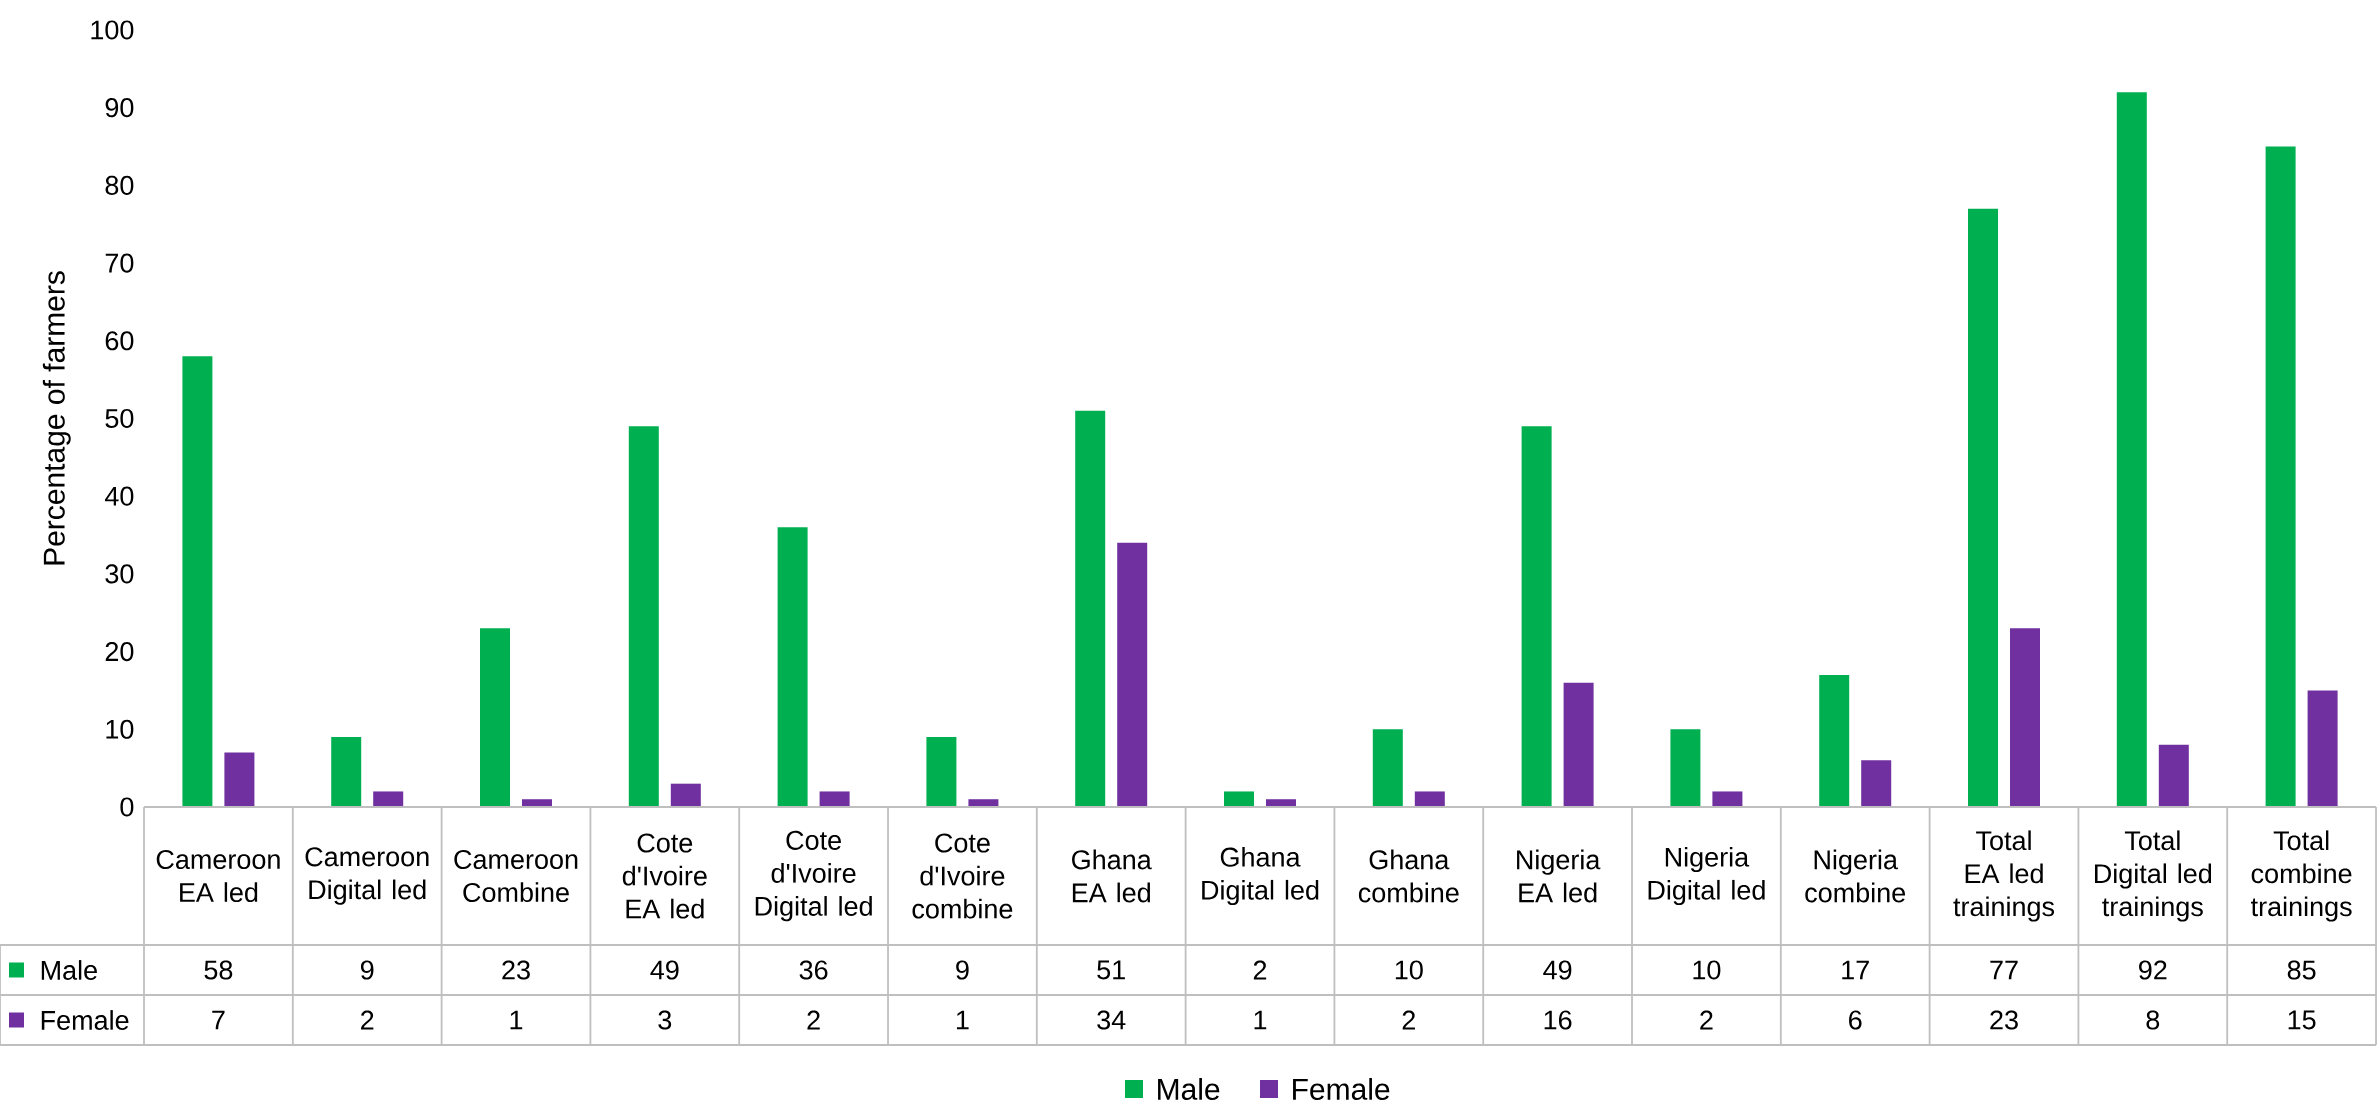 The image size is (2379, 1107). Describe the element at coordinates (112, 30) in the screenshot. I see `y-tick-label: 100` at that location.